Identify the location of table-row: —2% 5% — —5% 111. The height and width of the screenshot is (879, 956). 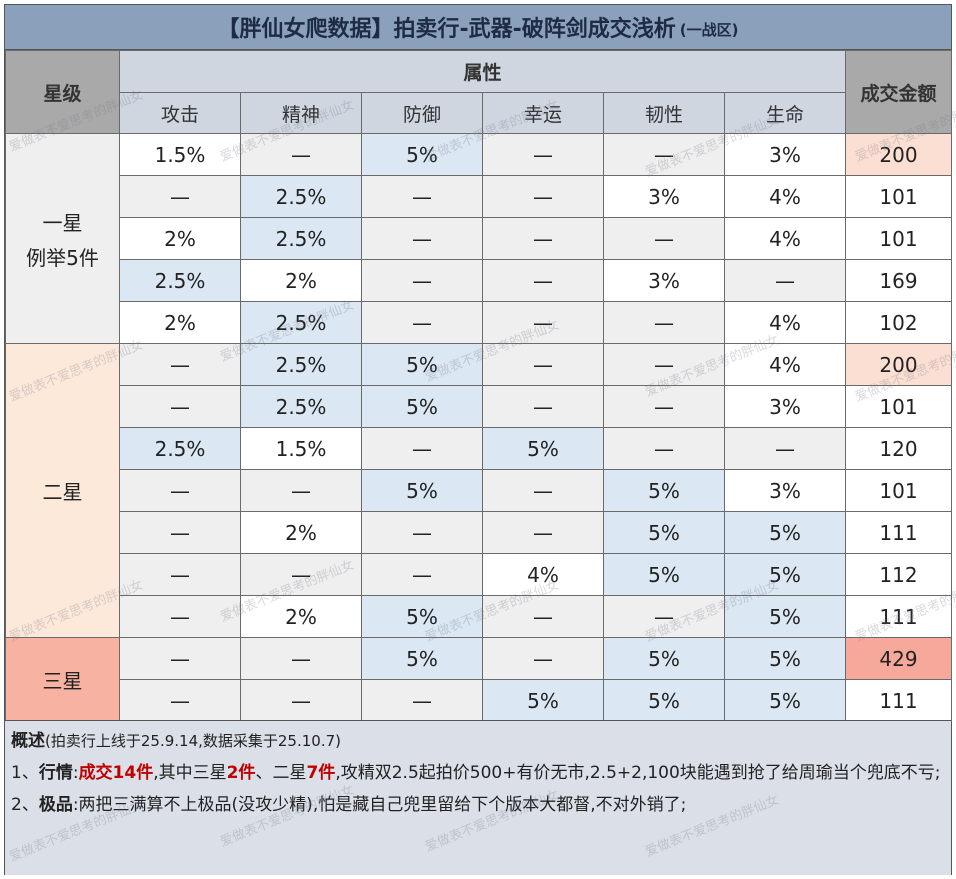
(479, 616).